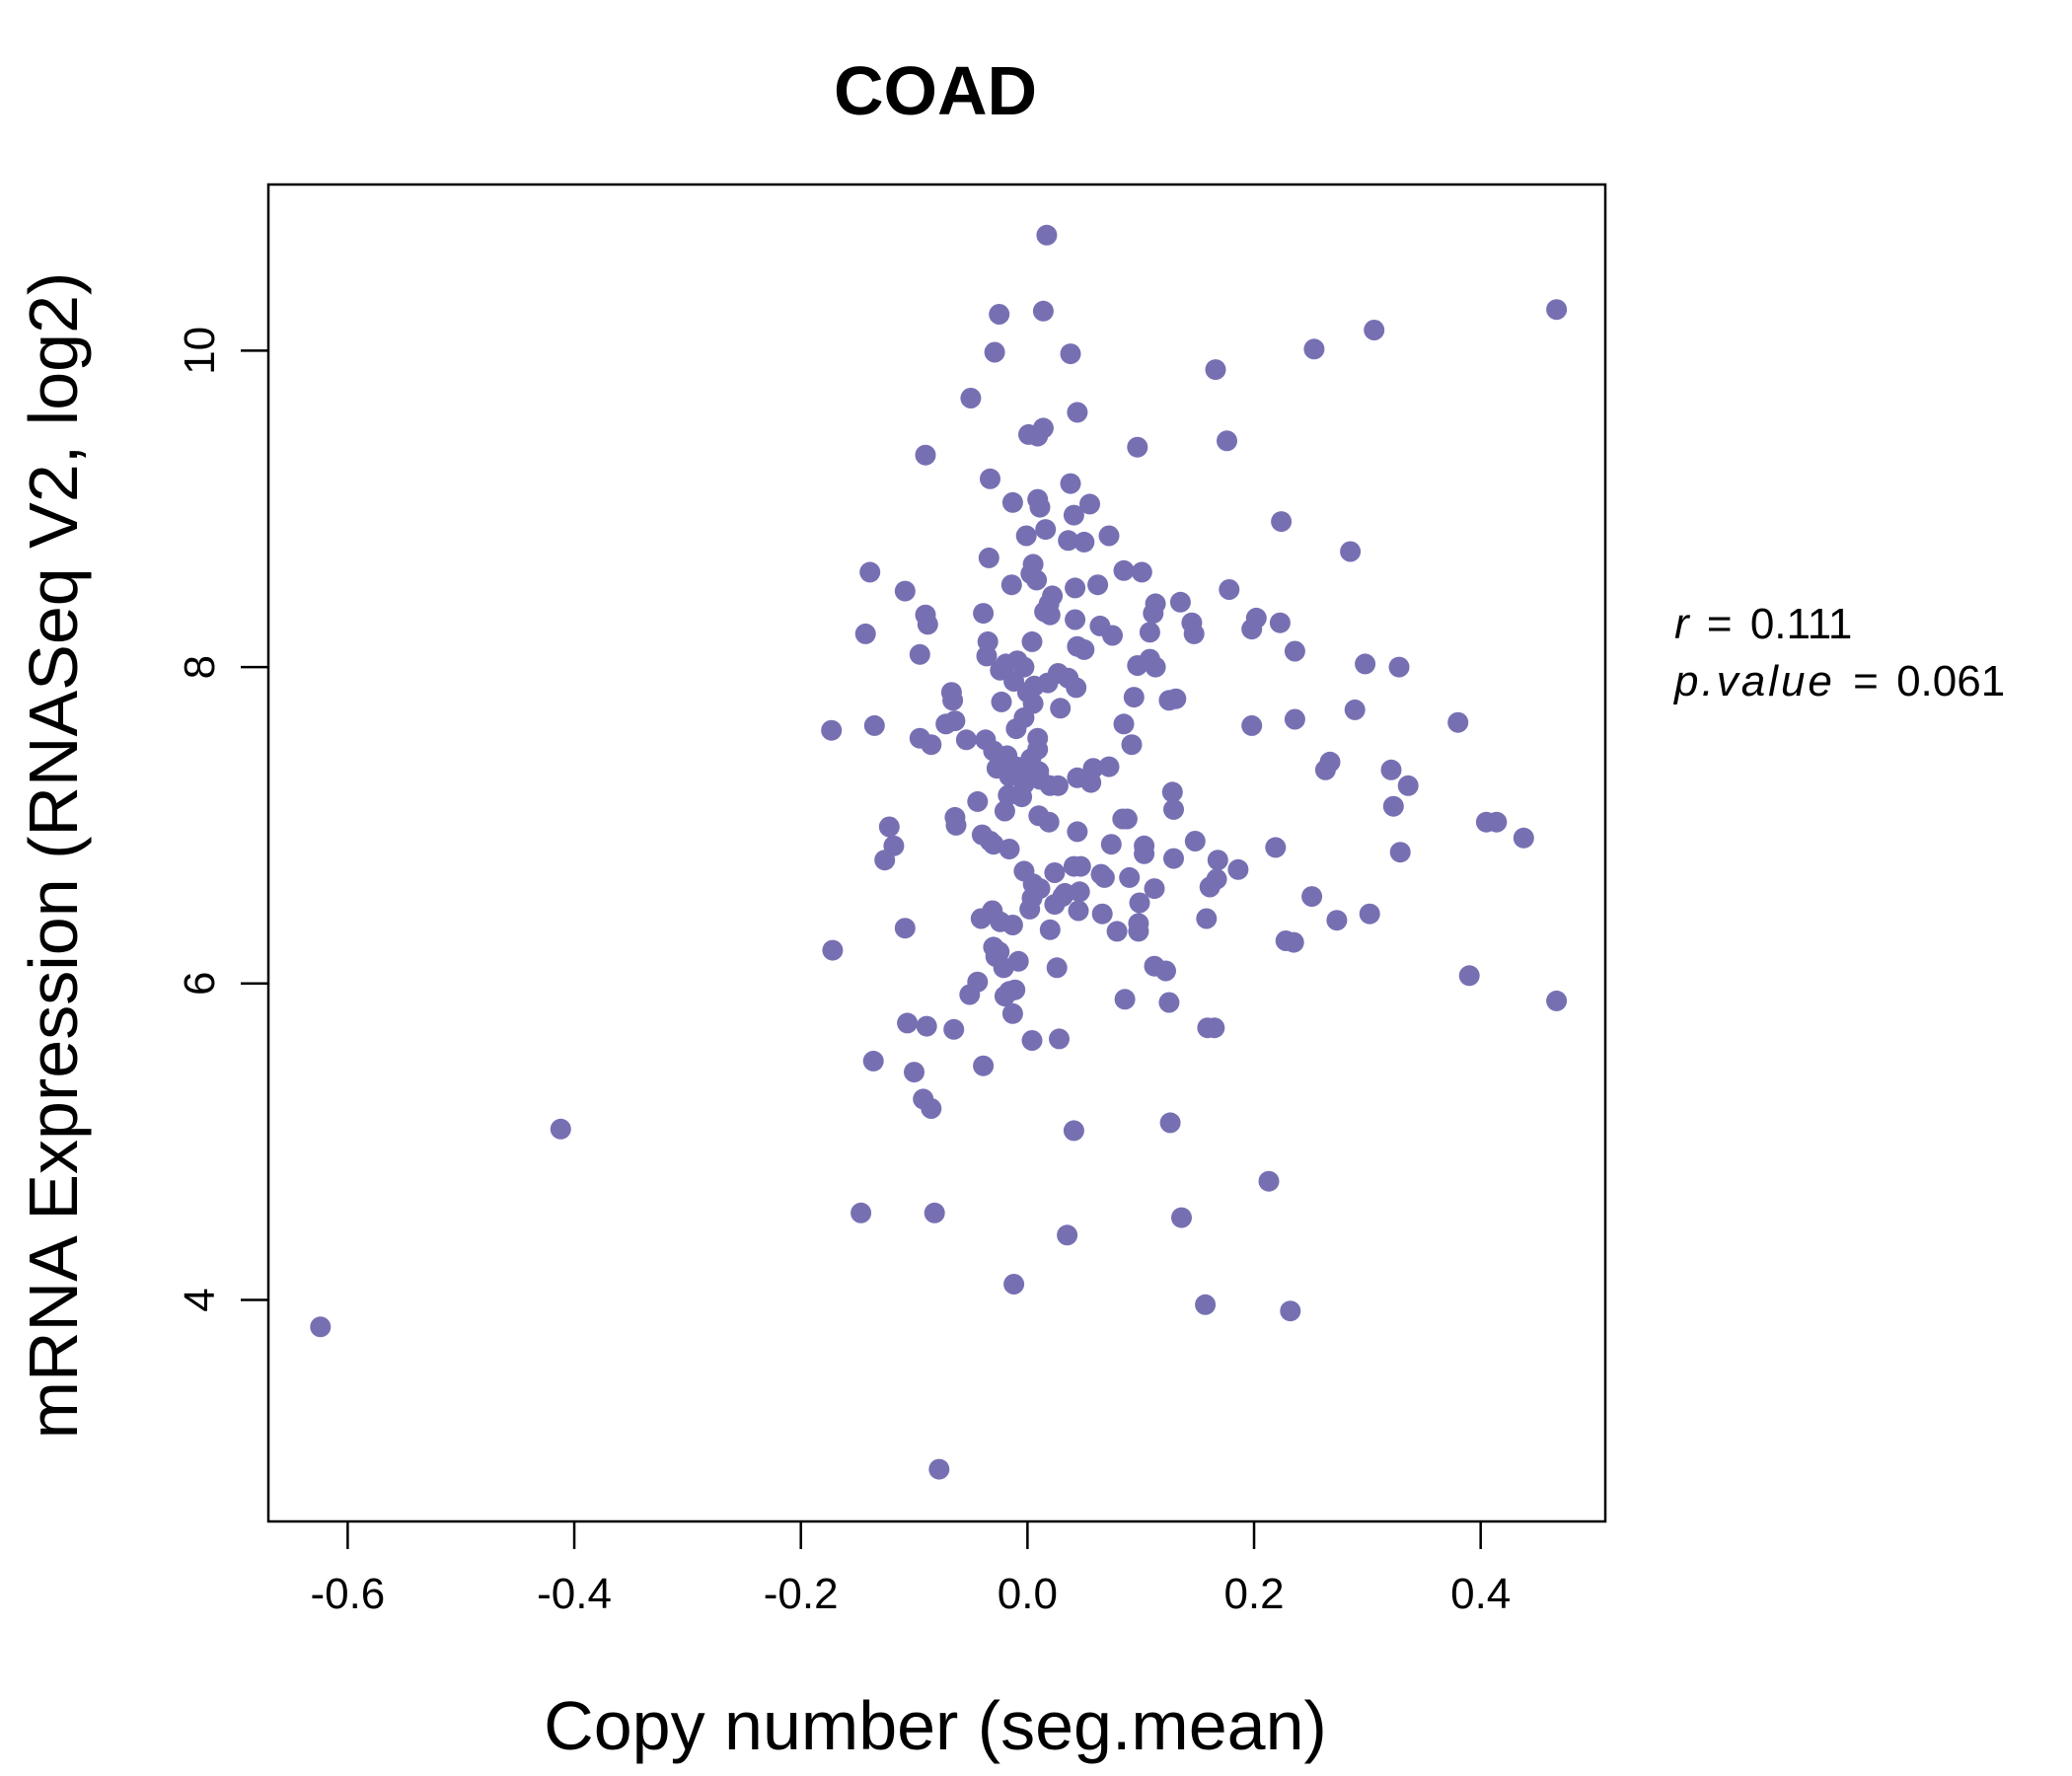 This screenshot has height=1776, width=2072. What do you see at coordinates (1763, 624) in the screenshot?
I see `svg-text: r = 0.111` at bounding box center [1763, 624].